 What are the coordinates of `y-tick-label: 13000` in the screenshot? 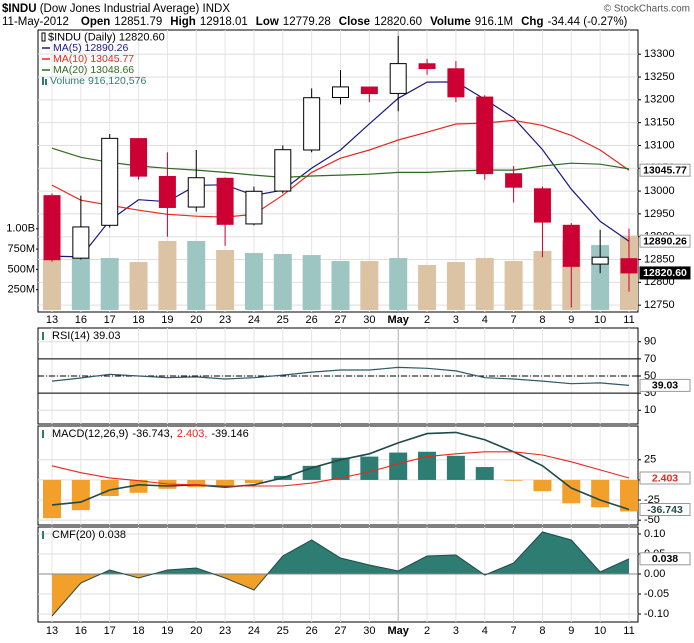 It's located at (659, 191).